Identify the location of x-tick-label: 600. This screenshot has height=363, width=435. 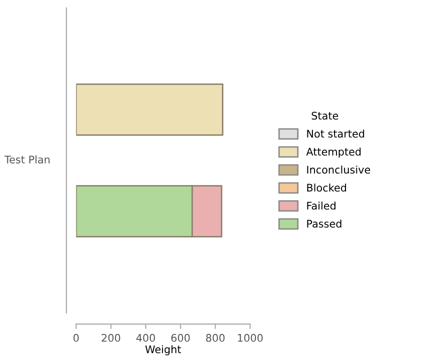
(180, 338).